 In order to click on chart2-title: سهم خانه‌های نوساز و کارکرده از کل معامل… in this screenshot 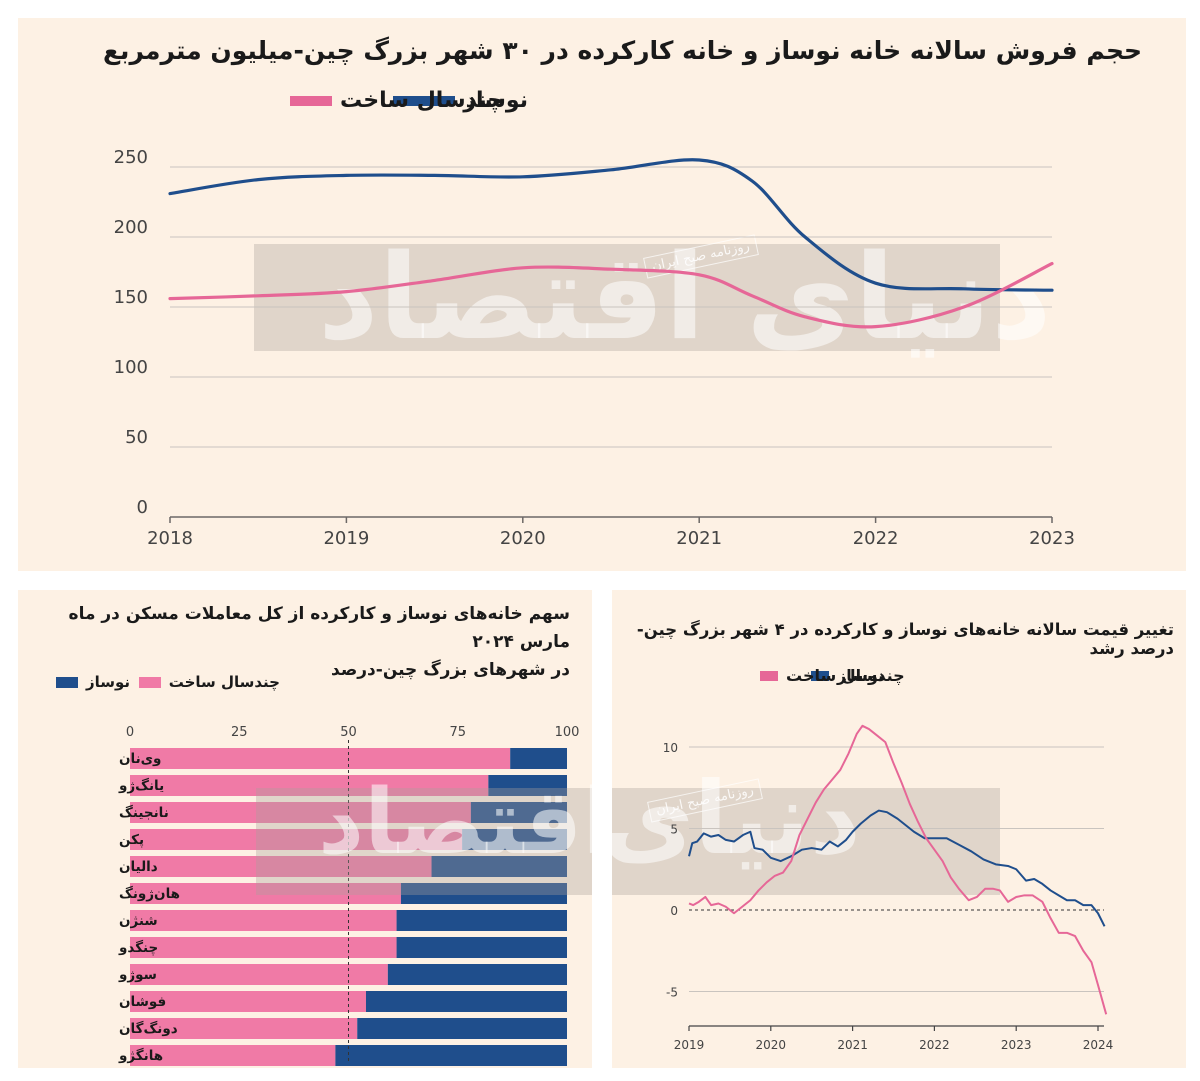, I will do `click(294, 642)`.